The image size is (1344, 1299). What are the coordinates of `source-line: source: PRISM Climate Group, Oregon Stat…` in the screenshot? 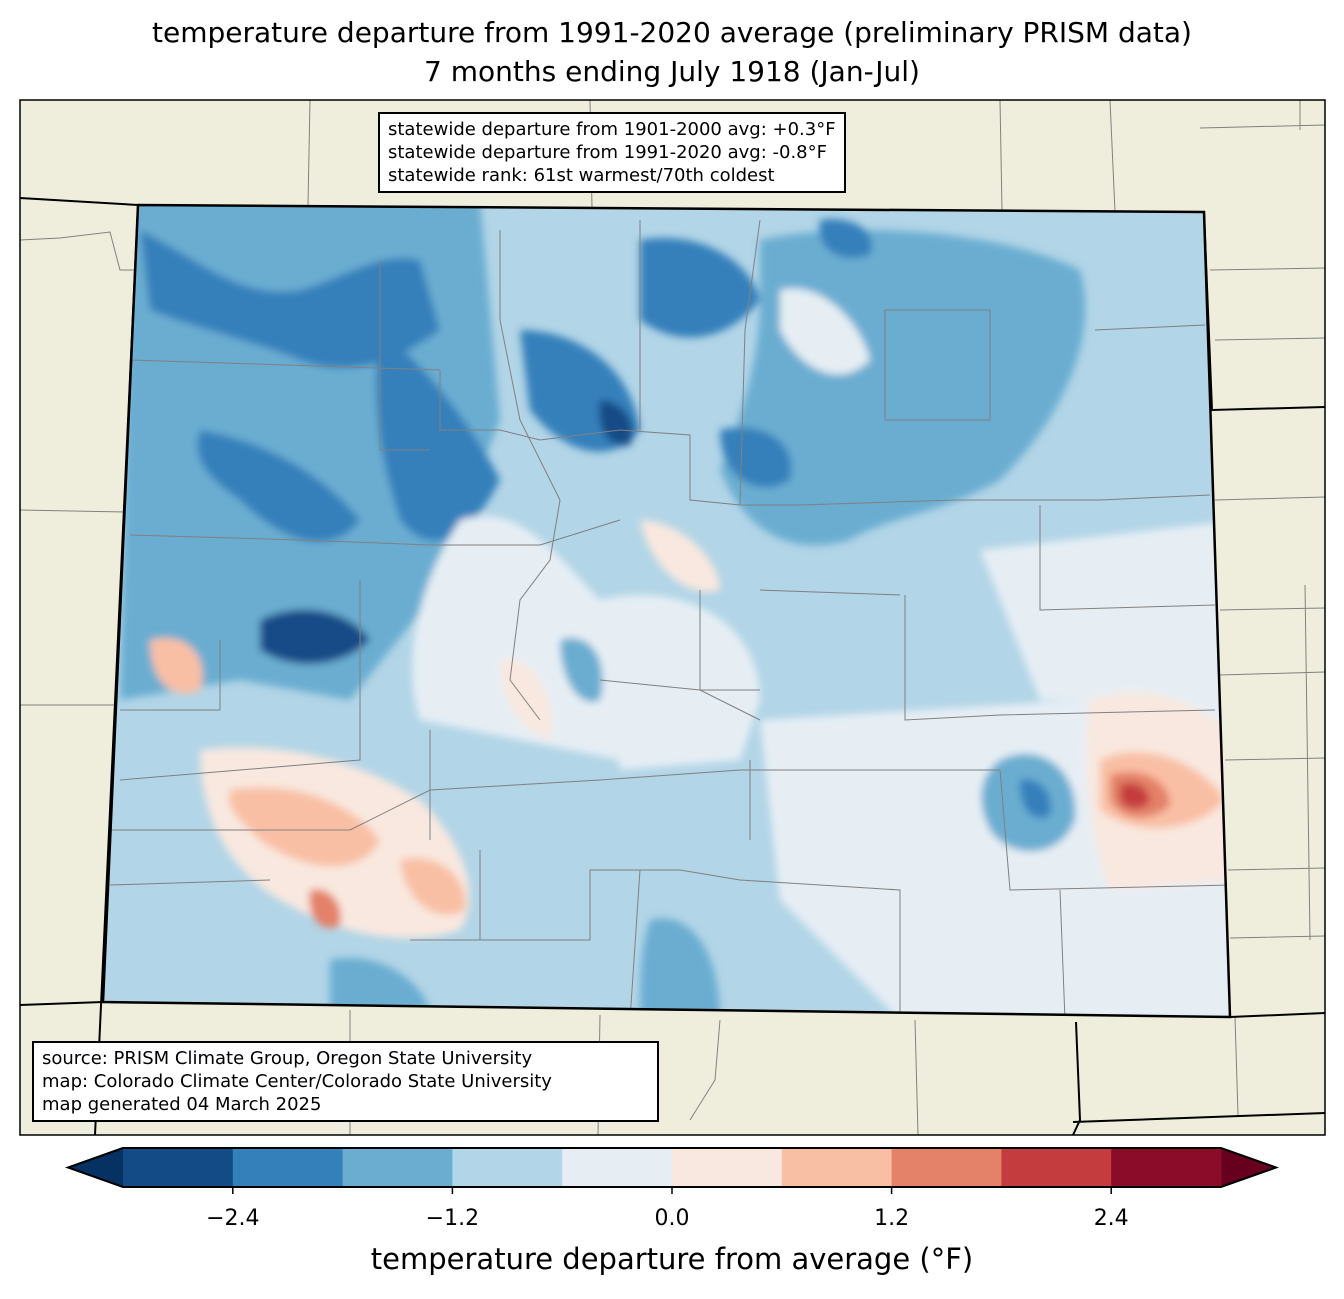 It's located at (287, 1058).